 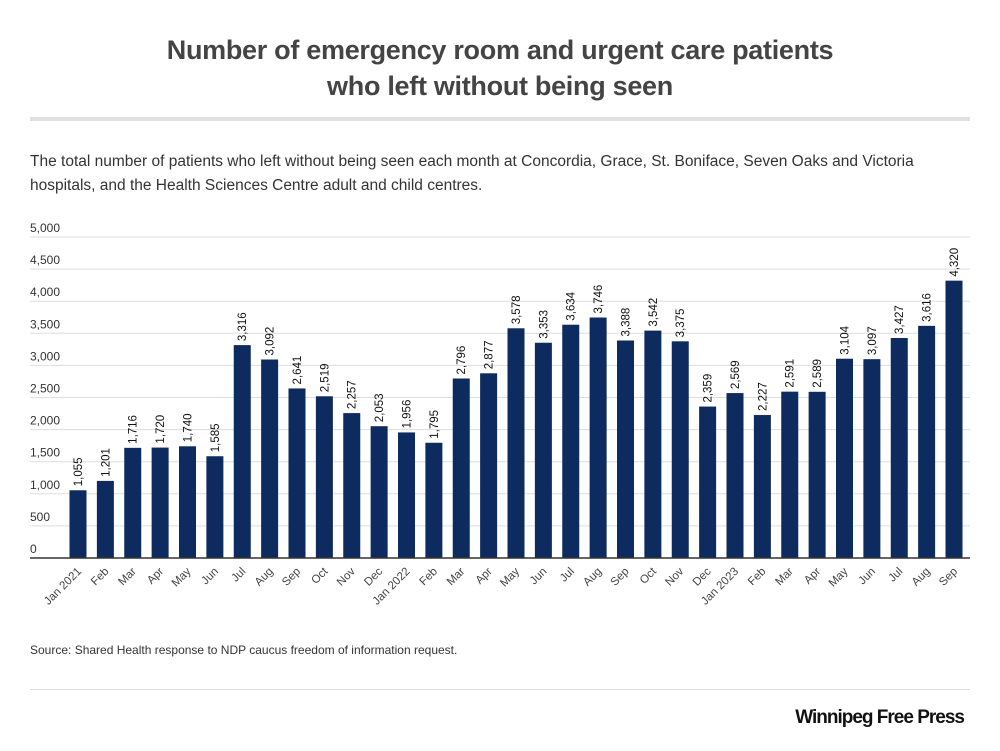 I want to click on data-label: 1,795, so click(x=435, y=424).